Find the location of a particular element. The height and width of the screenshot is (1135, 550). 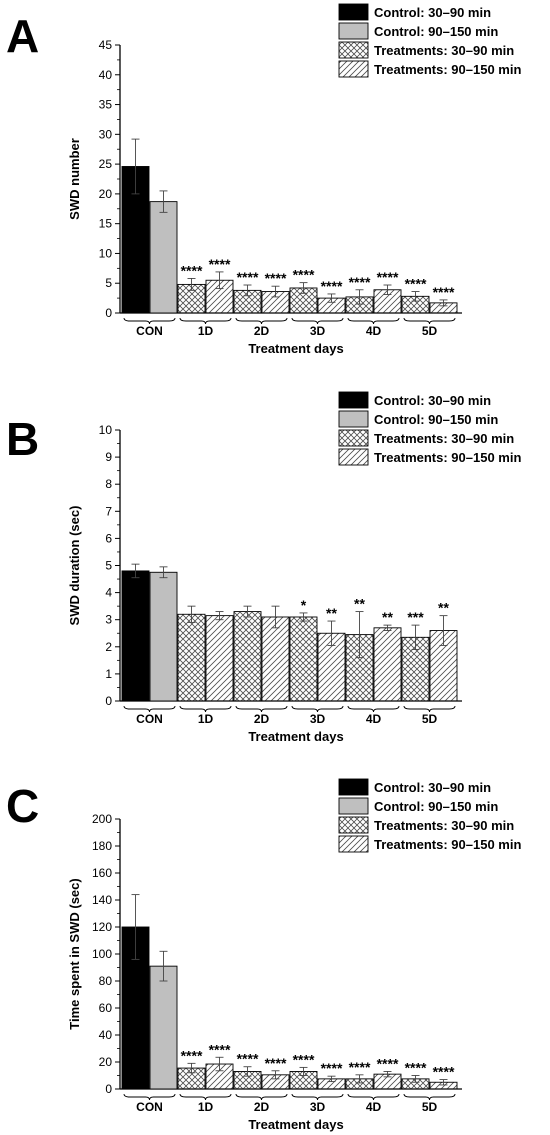

y-tick-label: 5 is located at coordinates (108, 283).